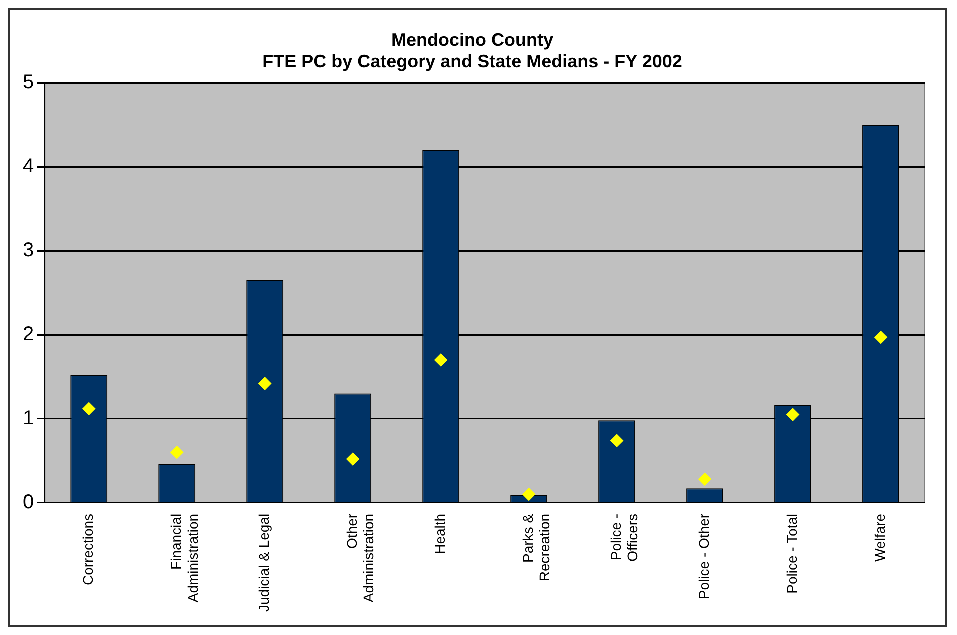  Describe the element at coordinates (880, 538) in the screenshot. I see `x-tick-label: Welfare` at that location.